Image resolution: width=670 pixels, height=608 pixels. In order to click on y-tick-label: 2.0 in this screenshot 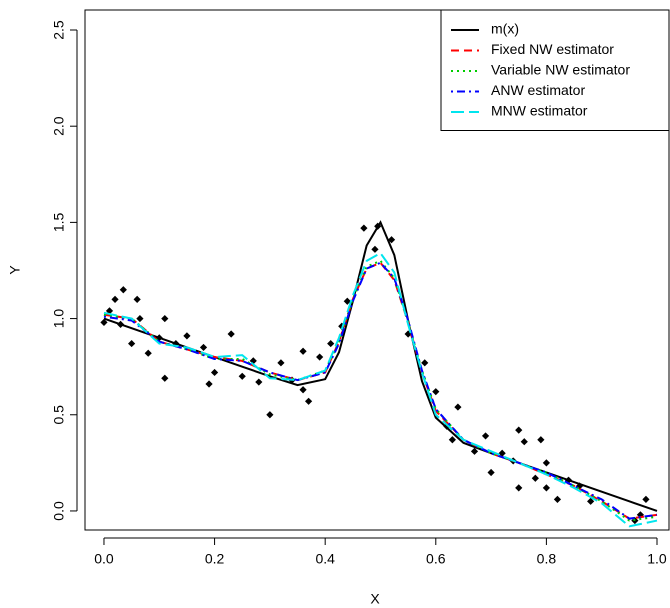, I will do `click(59, 126)`.